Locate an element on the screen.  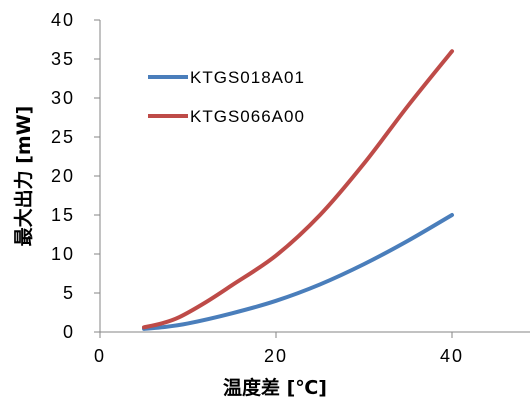
y-tick-label: 0 is located at coordinates (69, 332).